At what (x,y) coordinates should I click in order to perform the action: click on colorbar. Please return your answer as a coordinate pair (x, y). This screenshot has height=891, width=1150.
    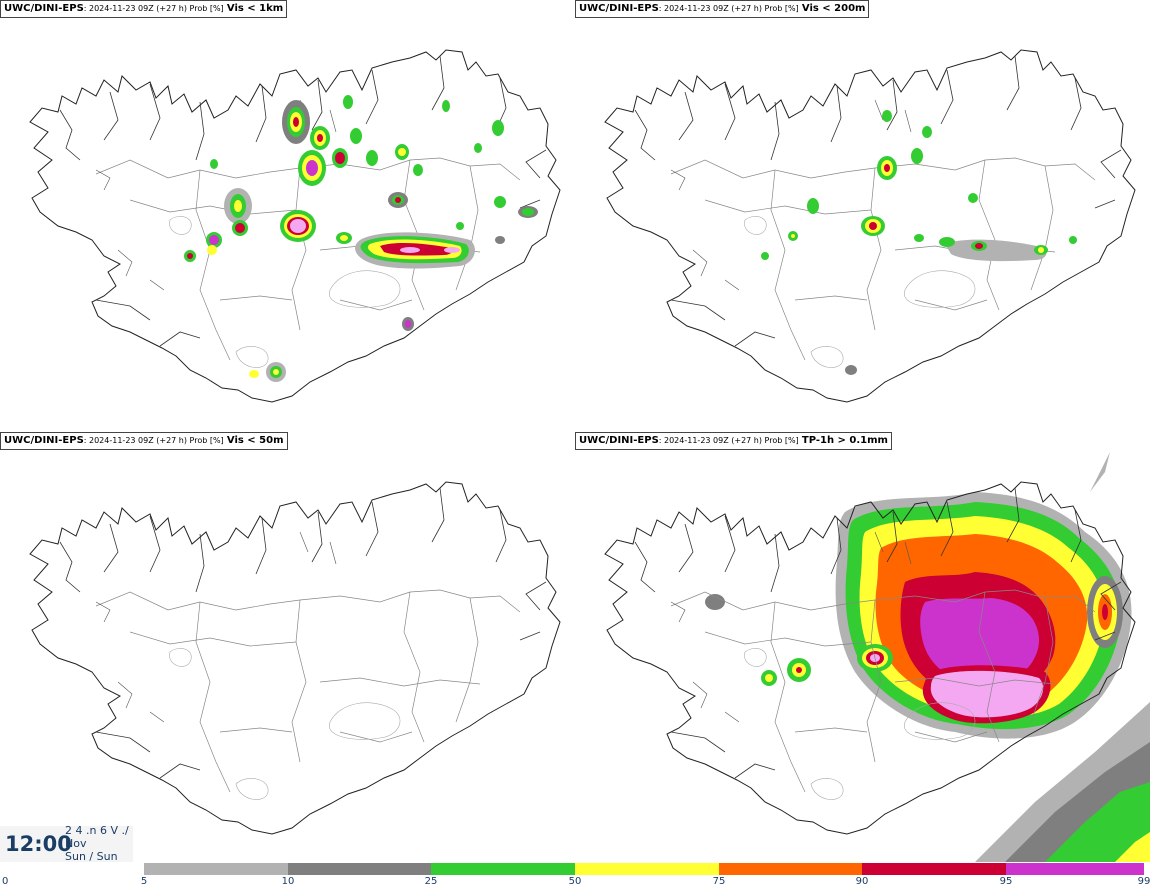
    Looking at the image, I should click on (647, 869).